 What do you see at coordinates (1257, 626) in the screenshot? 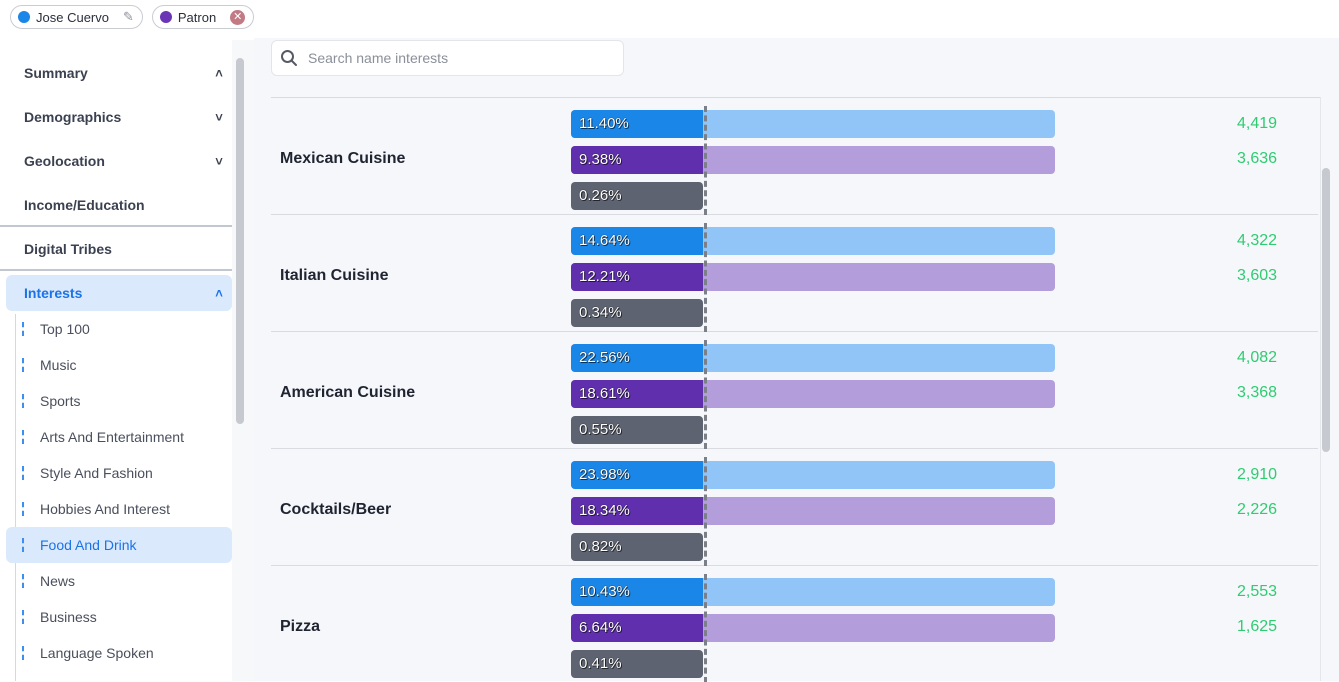
I see `brand2-count: 1,625` at bounding box center [1257, 626].